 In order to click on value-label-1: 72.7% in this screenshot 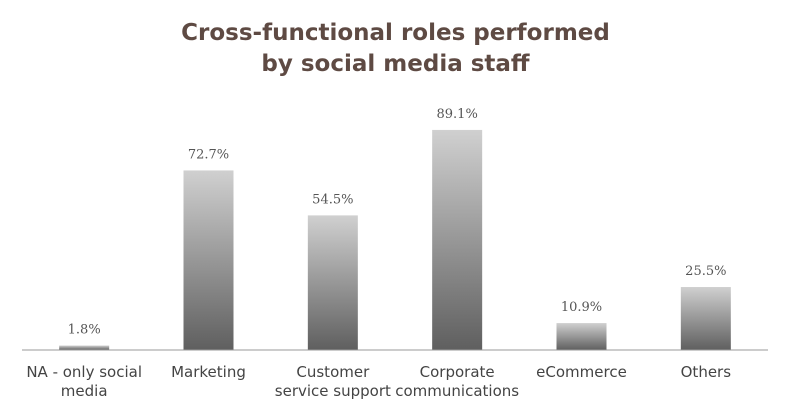, I will do `click(208, 154)`.